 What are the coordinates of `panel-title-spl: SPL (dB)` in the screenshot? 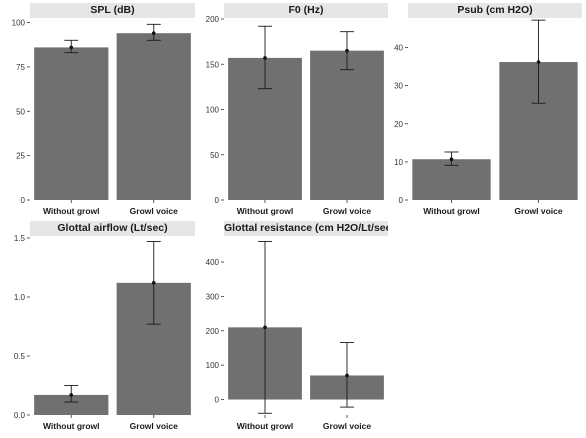 It's located at (112, 10).